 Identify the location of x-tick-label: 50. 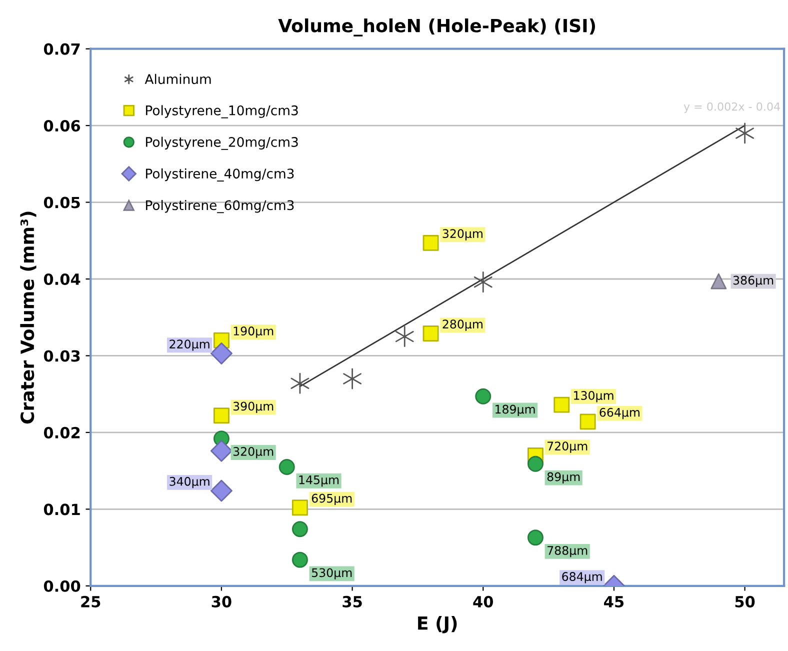
(745, 602).